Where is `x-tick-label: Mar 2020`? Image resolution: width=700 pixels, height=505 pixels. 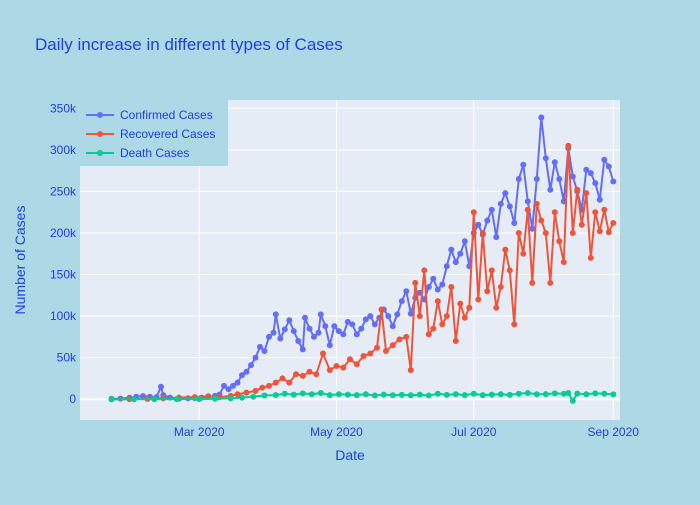
x-tick-label: Mar 2020 is located at coordinates (199, 432).